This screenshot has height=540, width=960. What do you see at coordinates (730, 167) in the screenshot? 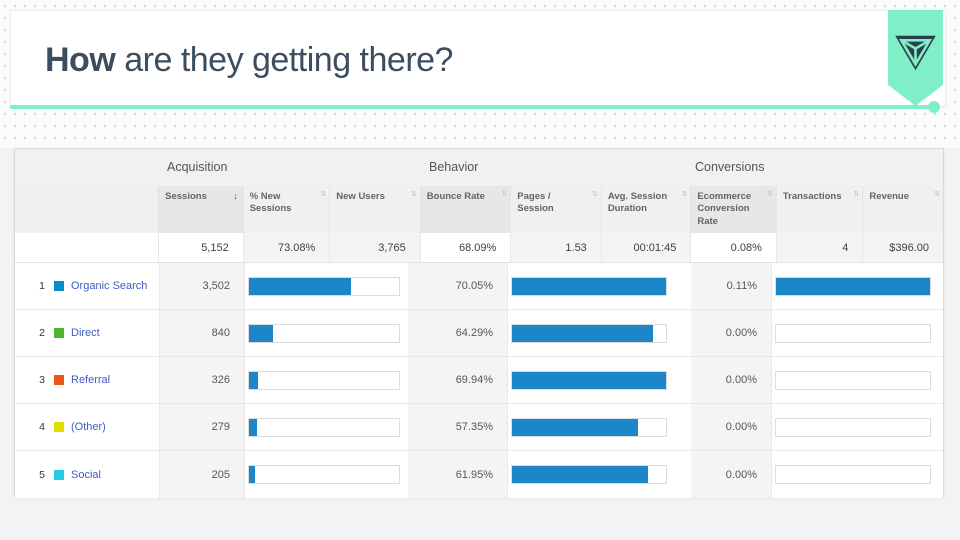
I see `group-header-conversions: Conversions` at bounding box center [730, 167].